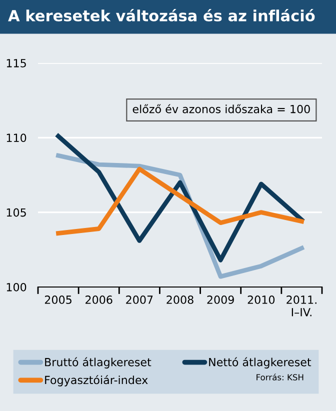  I want to click on x-tick-label: 2011. I–IV., so click(301, 306).